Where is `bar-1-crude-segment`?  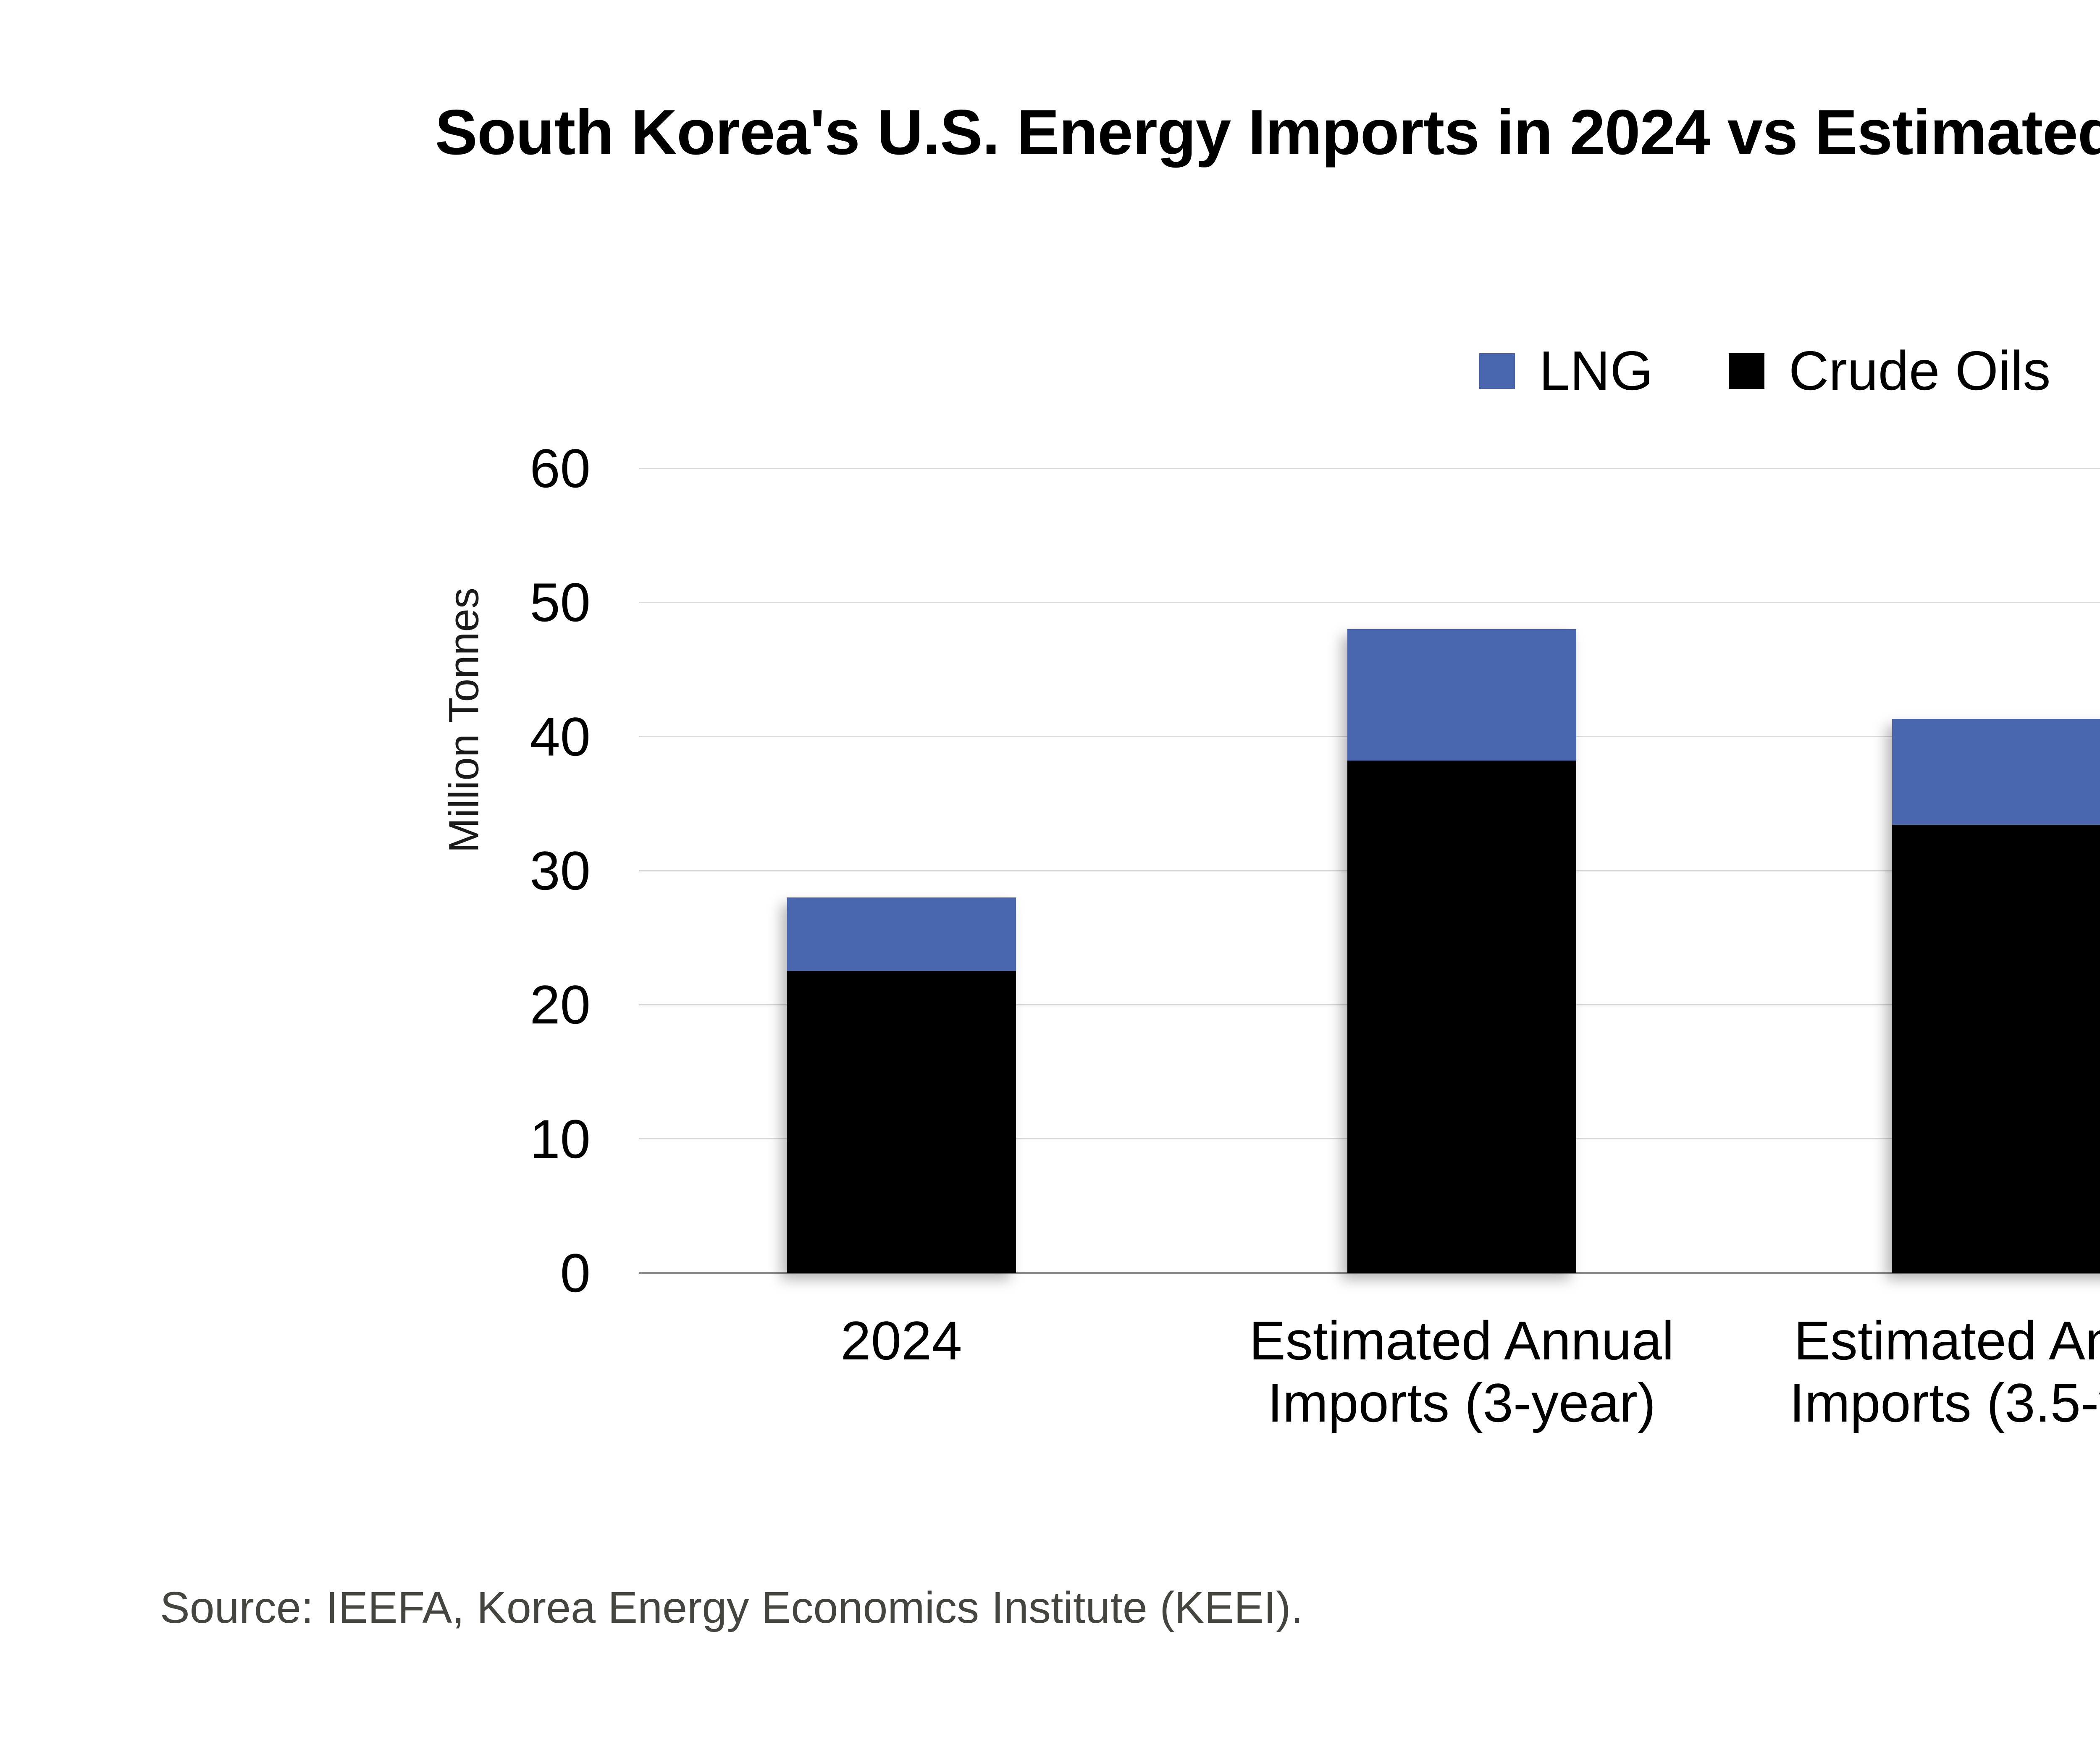 bar-1-crude-segment is located at coordinates (901, 1122).